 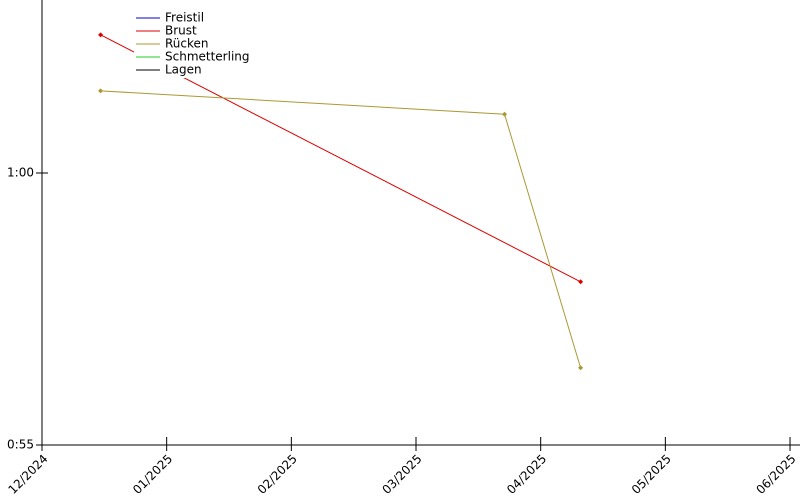 What do you see at coordinates (152, 474) in the screenshot?
I see `x-tick-label: 01/2025` at bounding box center [152, 474].